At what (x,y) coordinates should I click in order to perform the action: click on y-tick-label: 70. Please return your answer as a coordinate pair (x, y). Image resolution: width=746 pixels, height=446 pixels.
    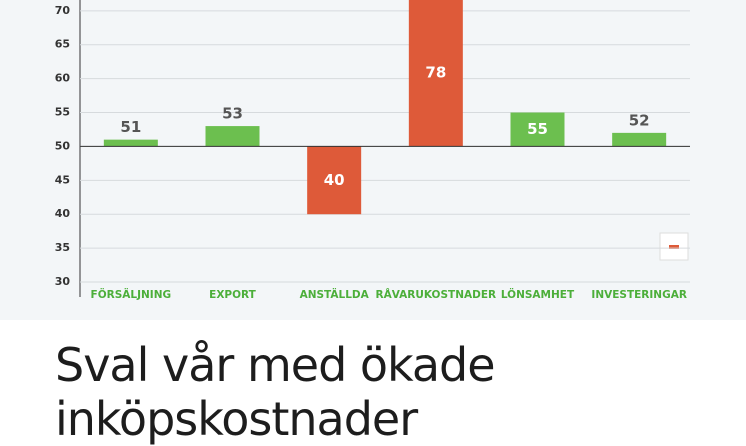
    Looking at the image, I should click on (63, 10).